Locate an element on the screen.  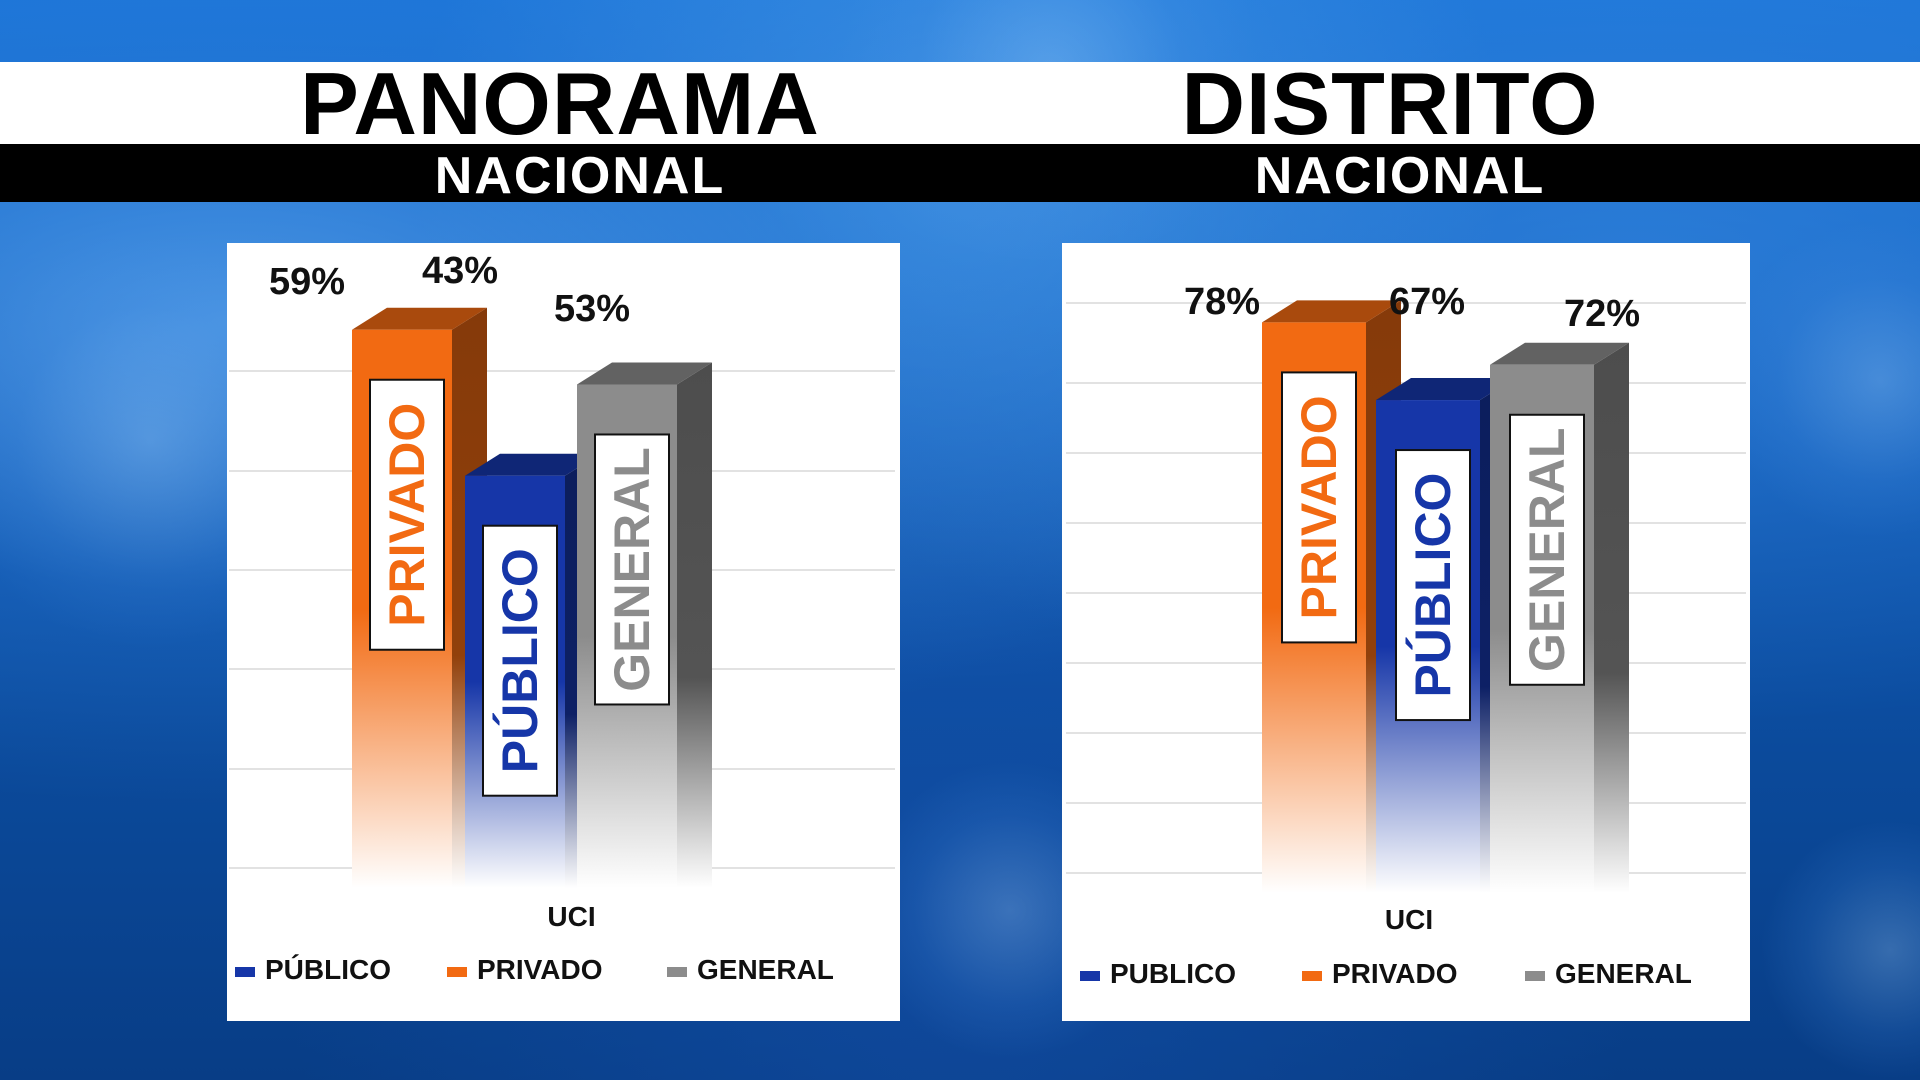
title-band is located at coordinates (960, 103).